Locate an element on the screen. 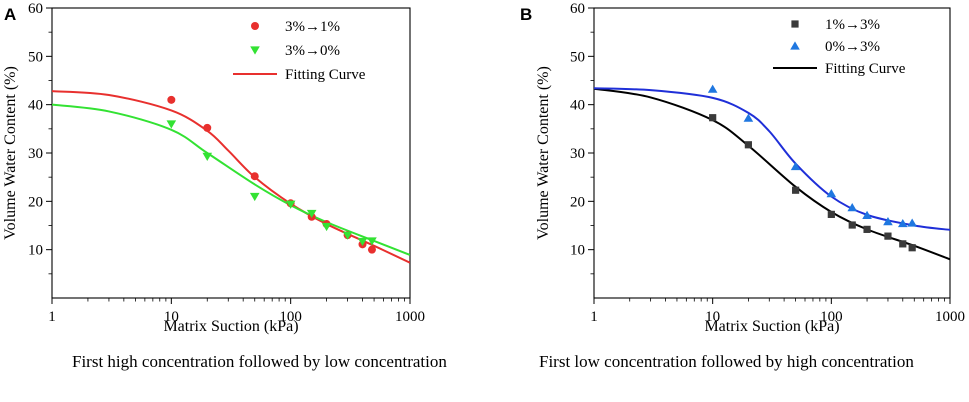  legend-entry: 1%→3% is located at coordinates (852, 25).